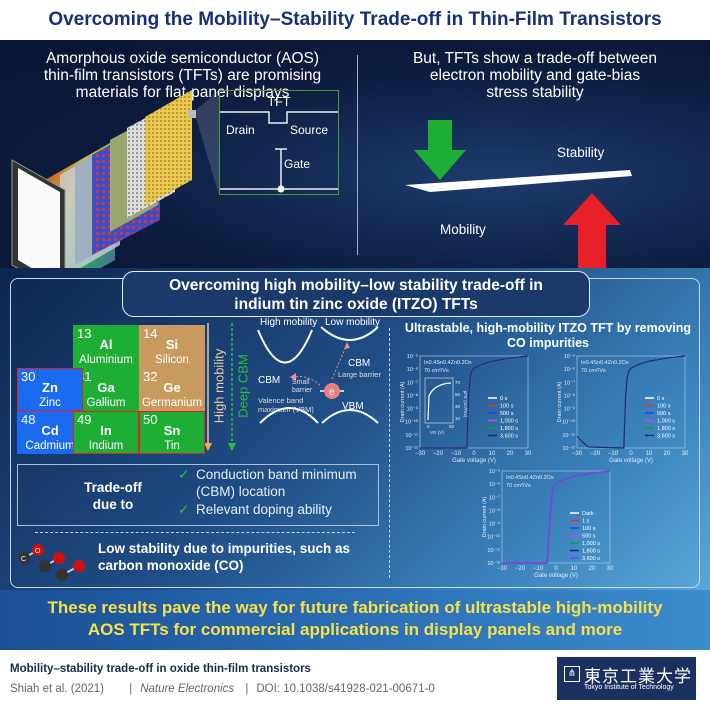  I want to click on element-name: Indium, so click(106, 446).